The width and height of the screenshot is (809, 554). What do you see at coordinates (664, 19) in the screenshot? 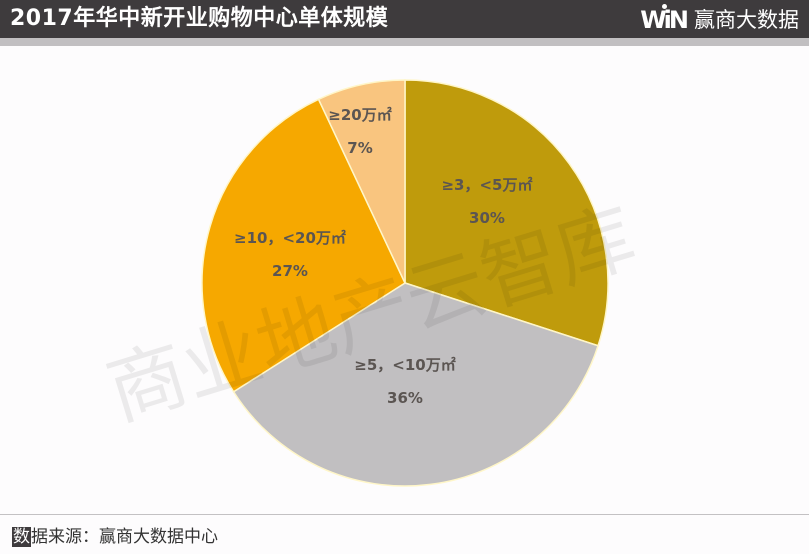
I see `win-logo-icon: WiN` at bounding box center [664, 19].